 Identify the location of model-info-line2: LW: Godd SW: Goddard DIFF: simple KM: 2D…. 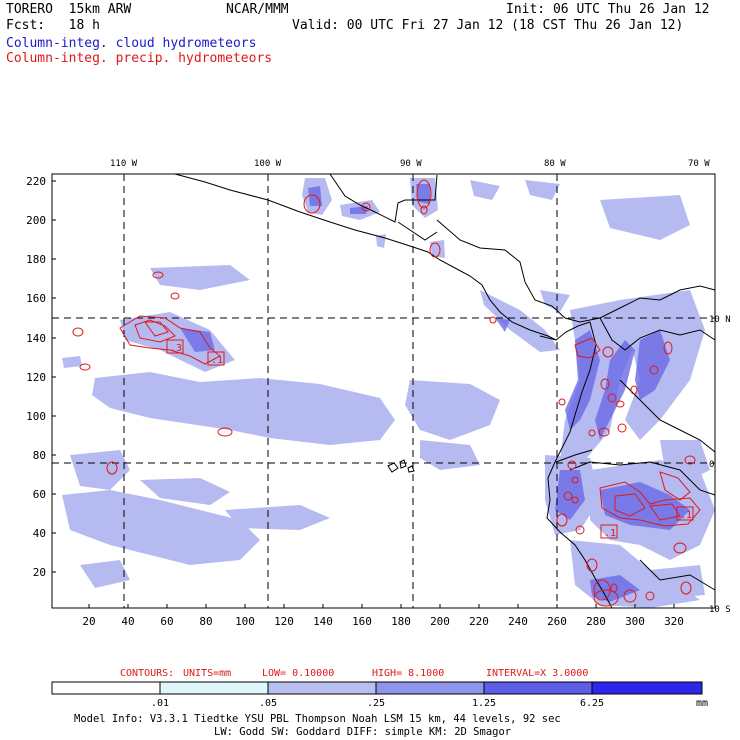
(362, 732).